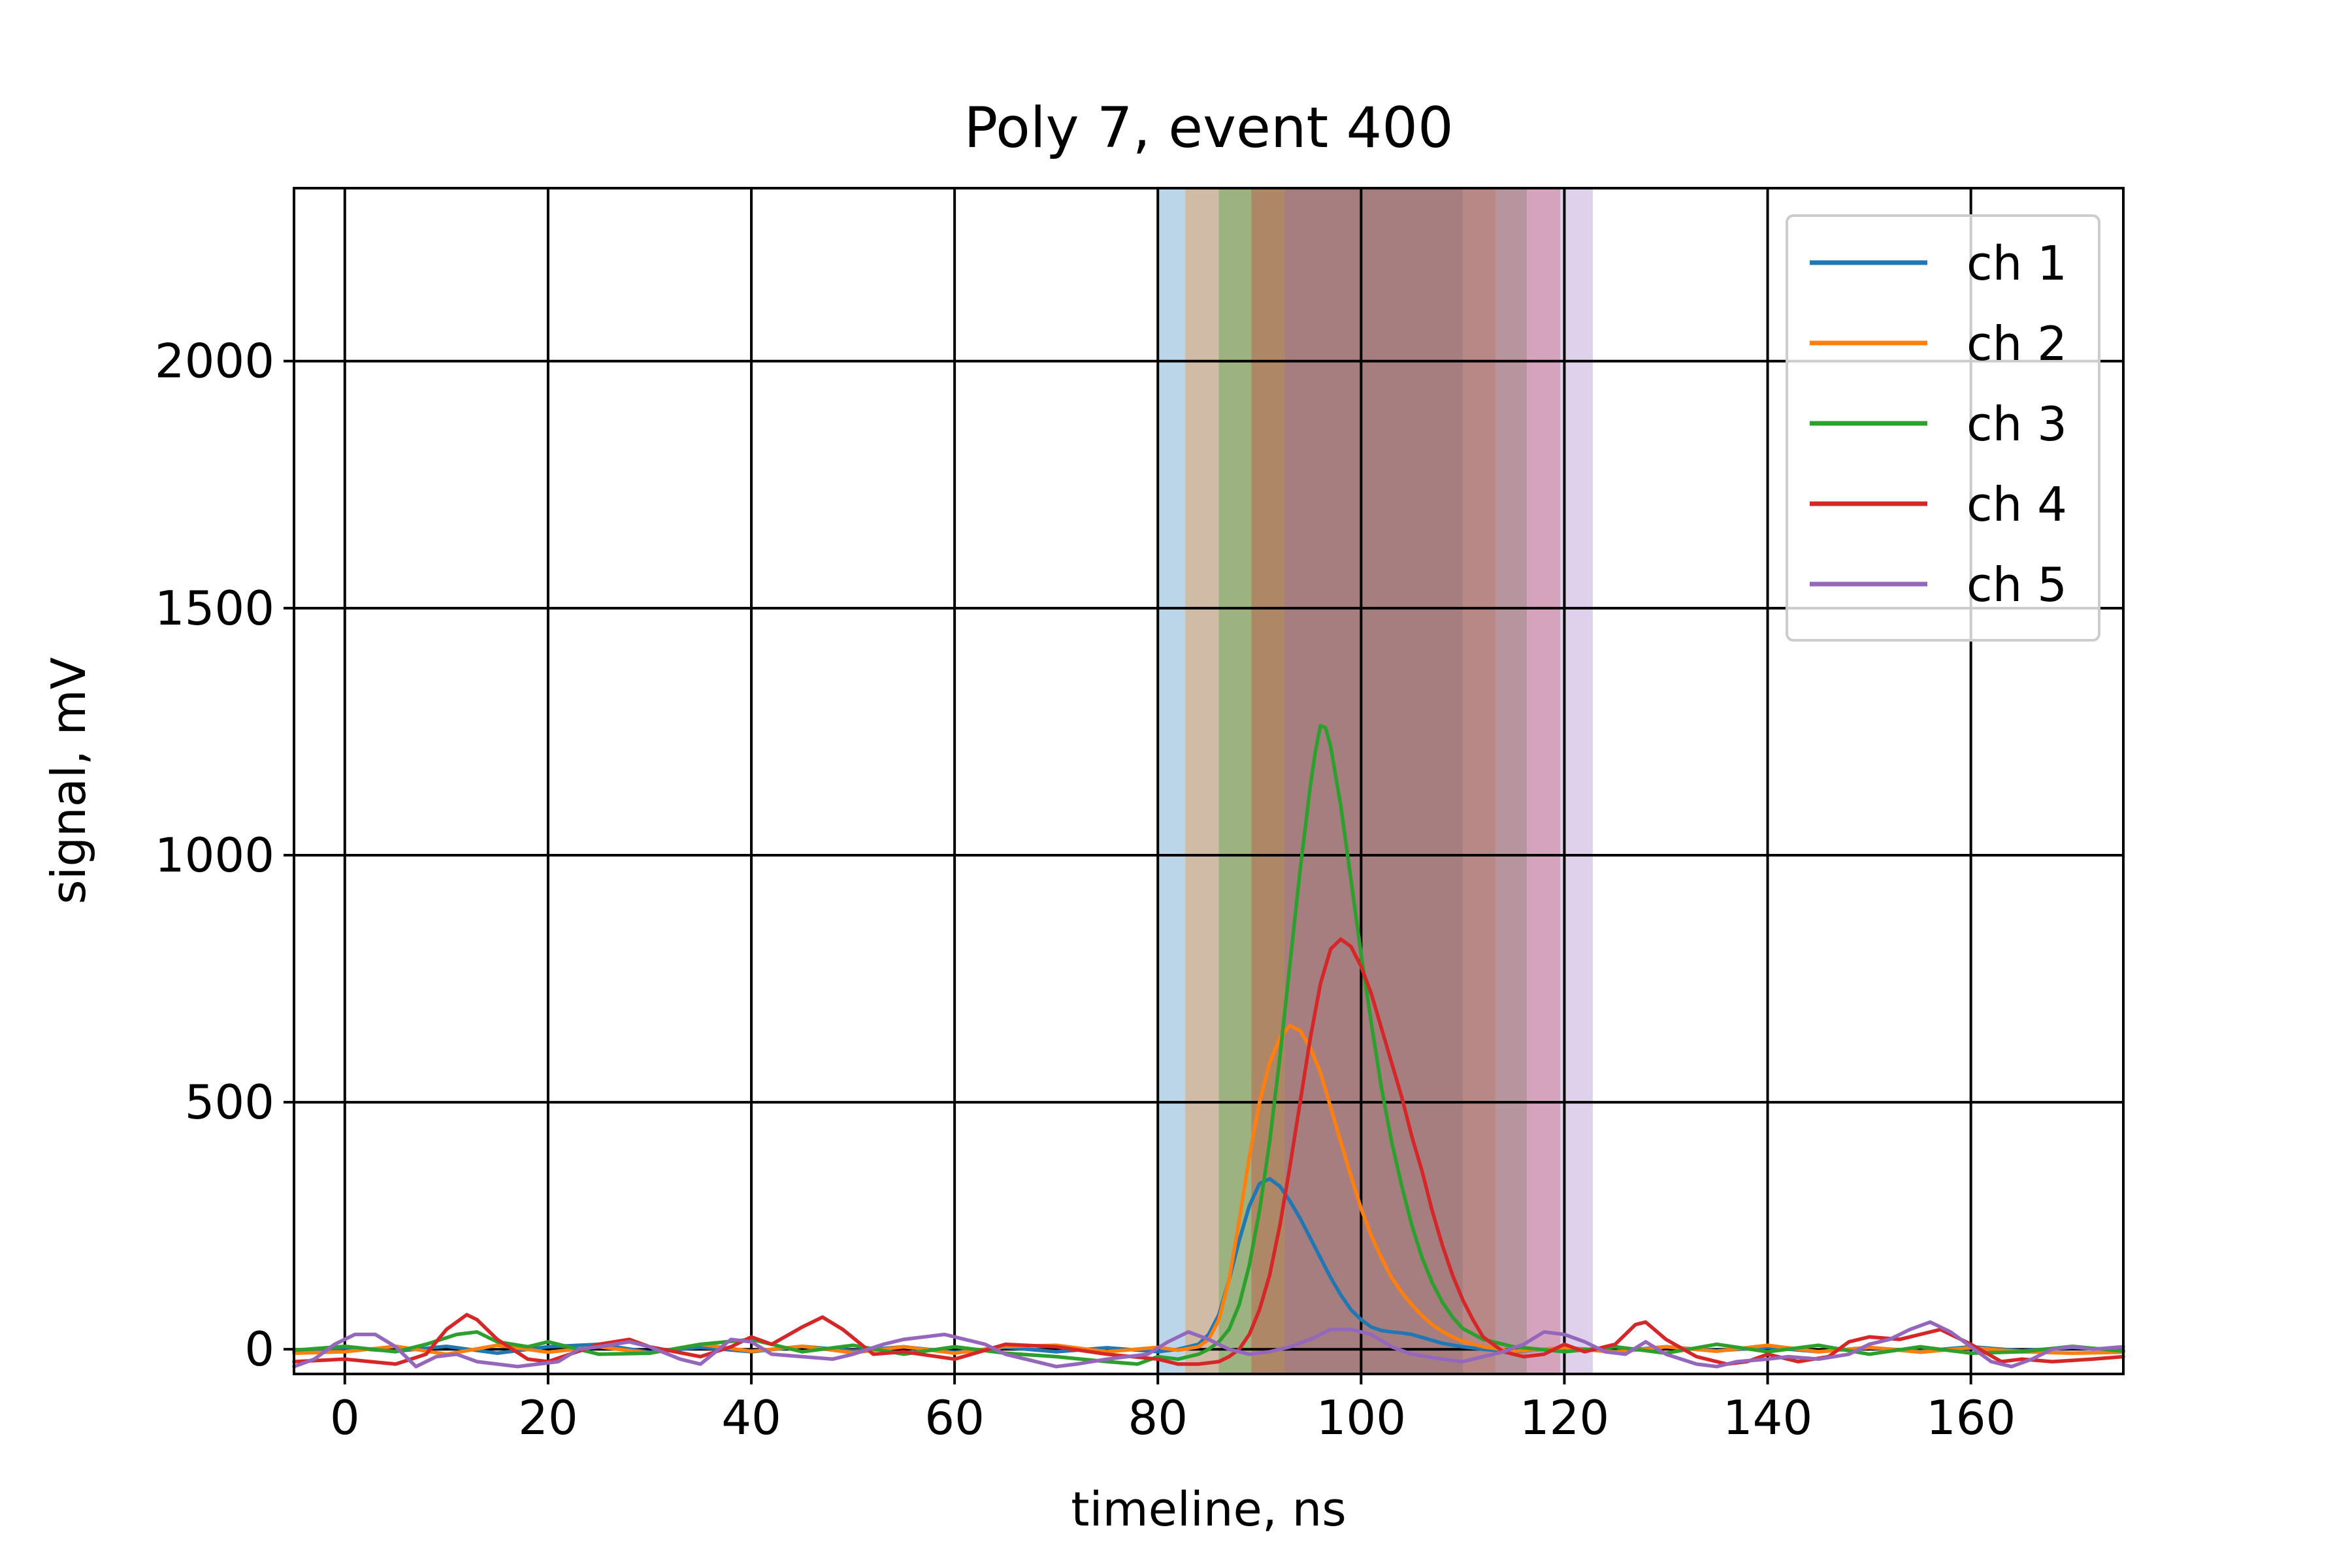 The width and height of the screenshot is (2352, 1568). I want to click on y-tick-label: 2000, so click(214, 361).